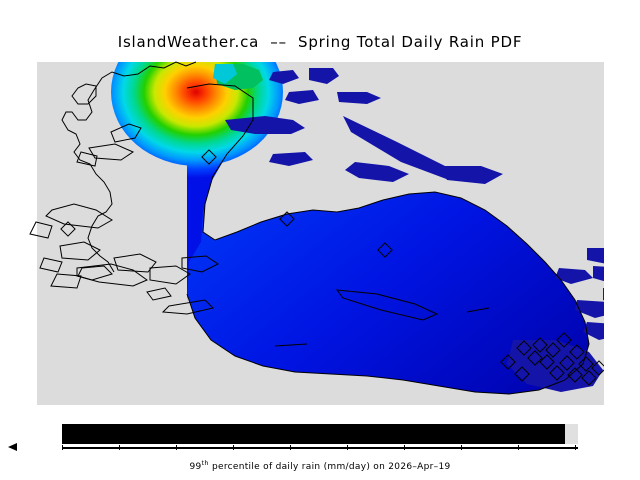  I want to click on inlet-north-small-a, so click(284, 77).